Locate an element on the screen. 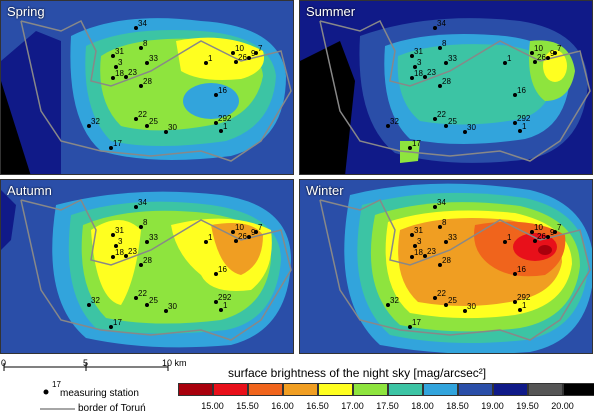  legend-value: 15.50 is located at coordinates (247, 406).